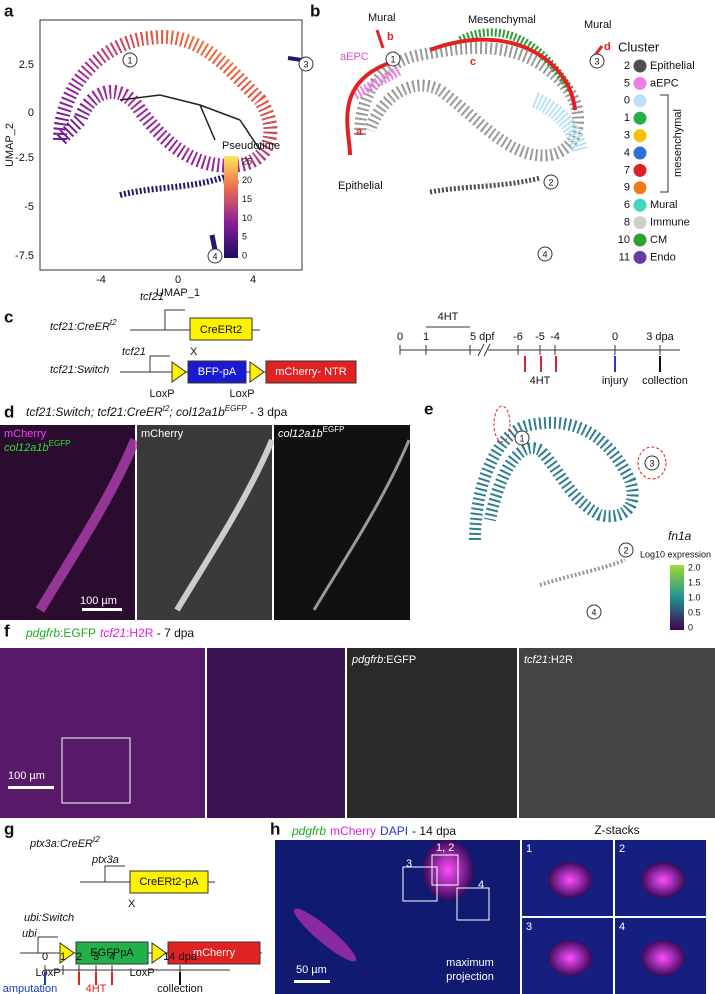  What do you see at coordinates (664, 205) in the screenshot?
I see `legend-name: Mural` at bounding box center [664, 205].